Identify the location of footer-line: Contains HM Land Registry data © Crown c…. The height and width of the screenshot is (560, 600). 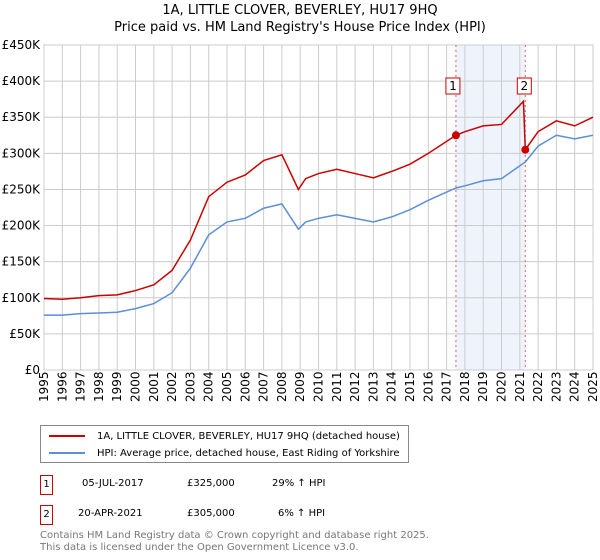
(234, 535).